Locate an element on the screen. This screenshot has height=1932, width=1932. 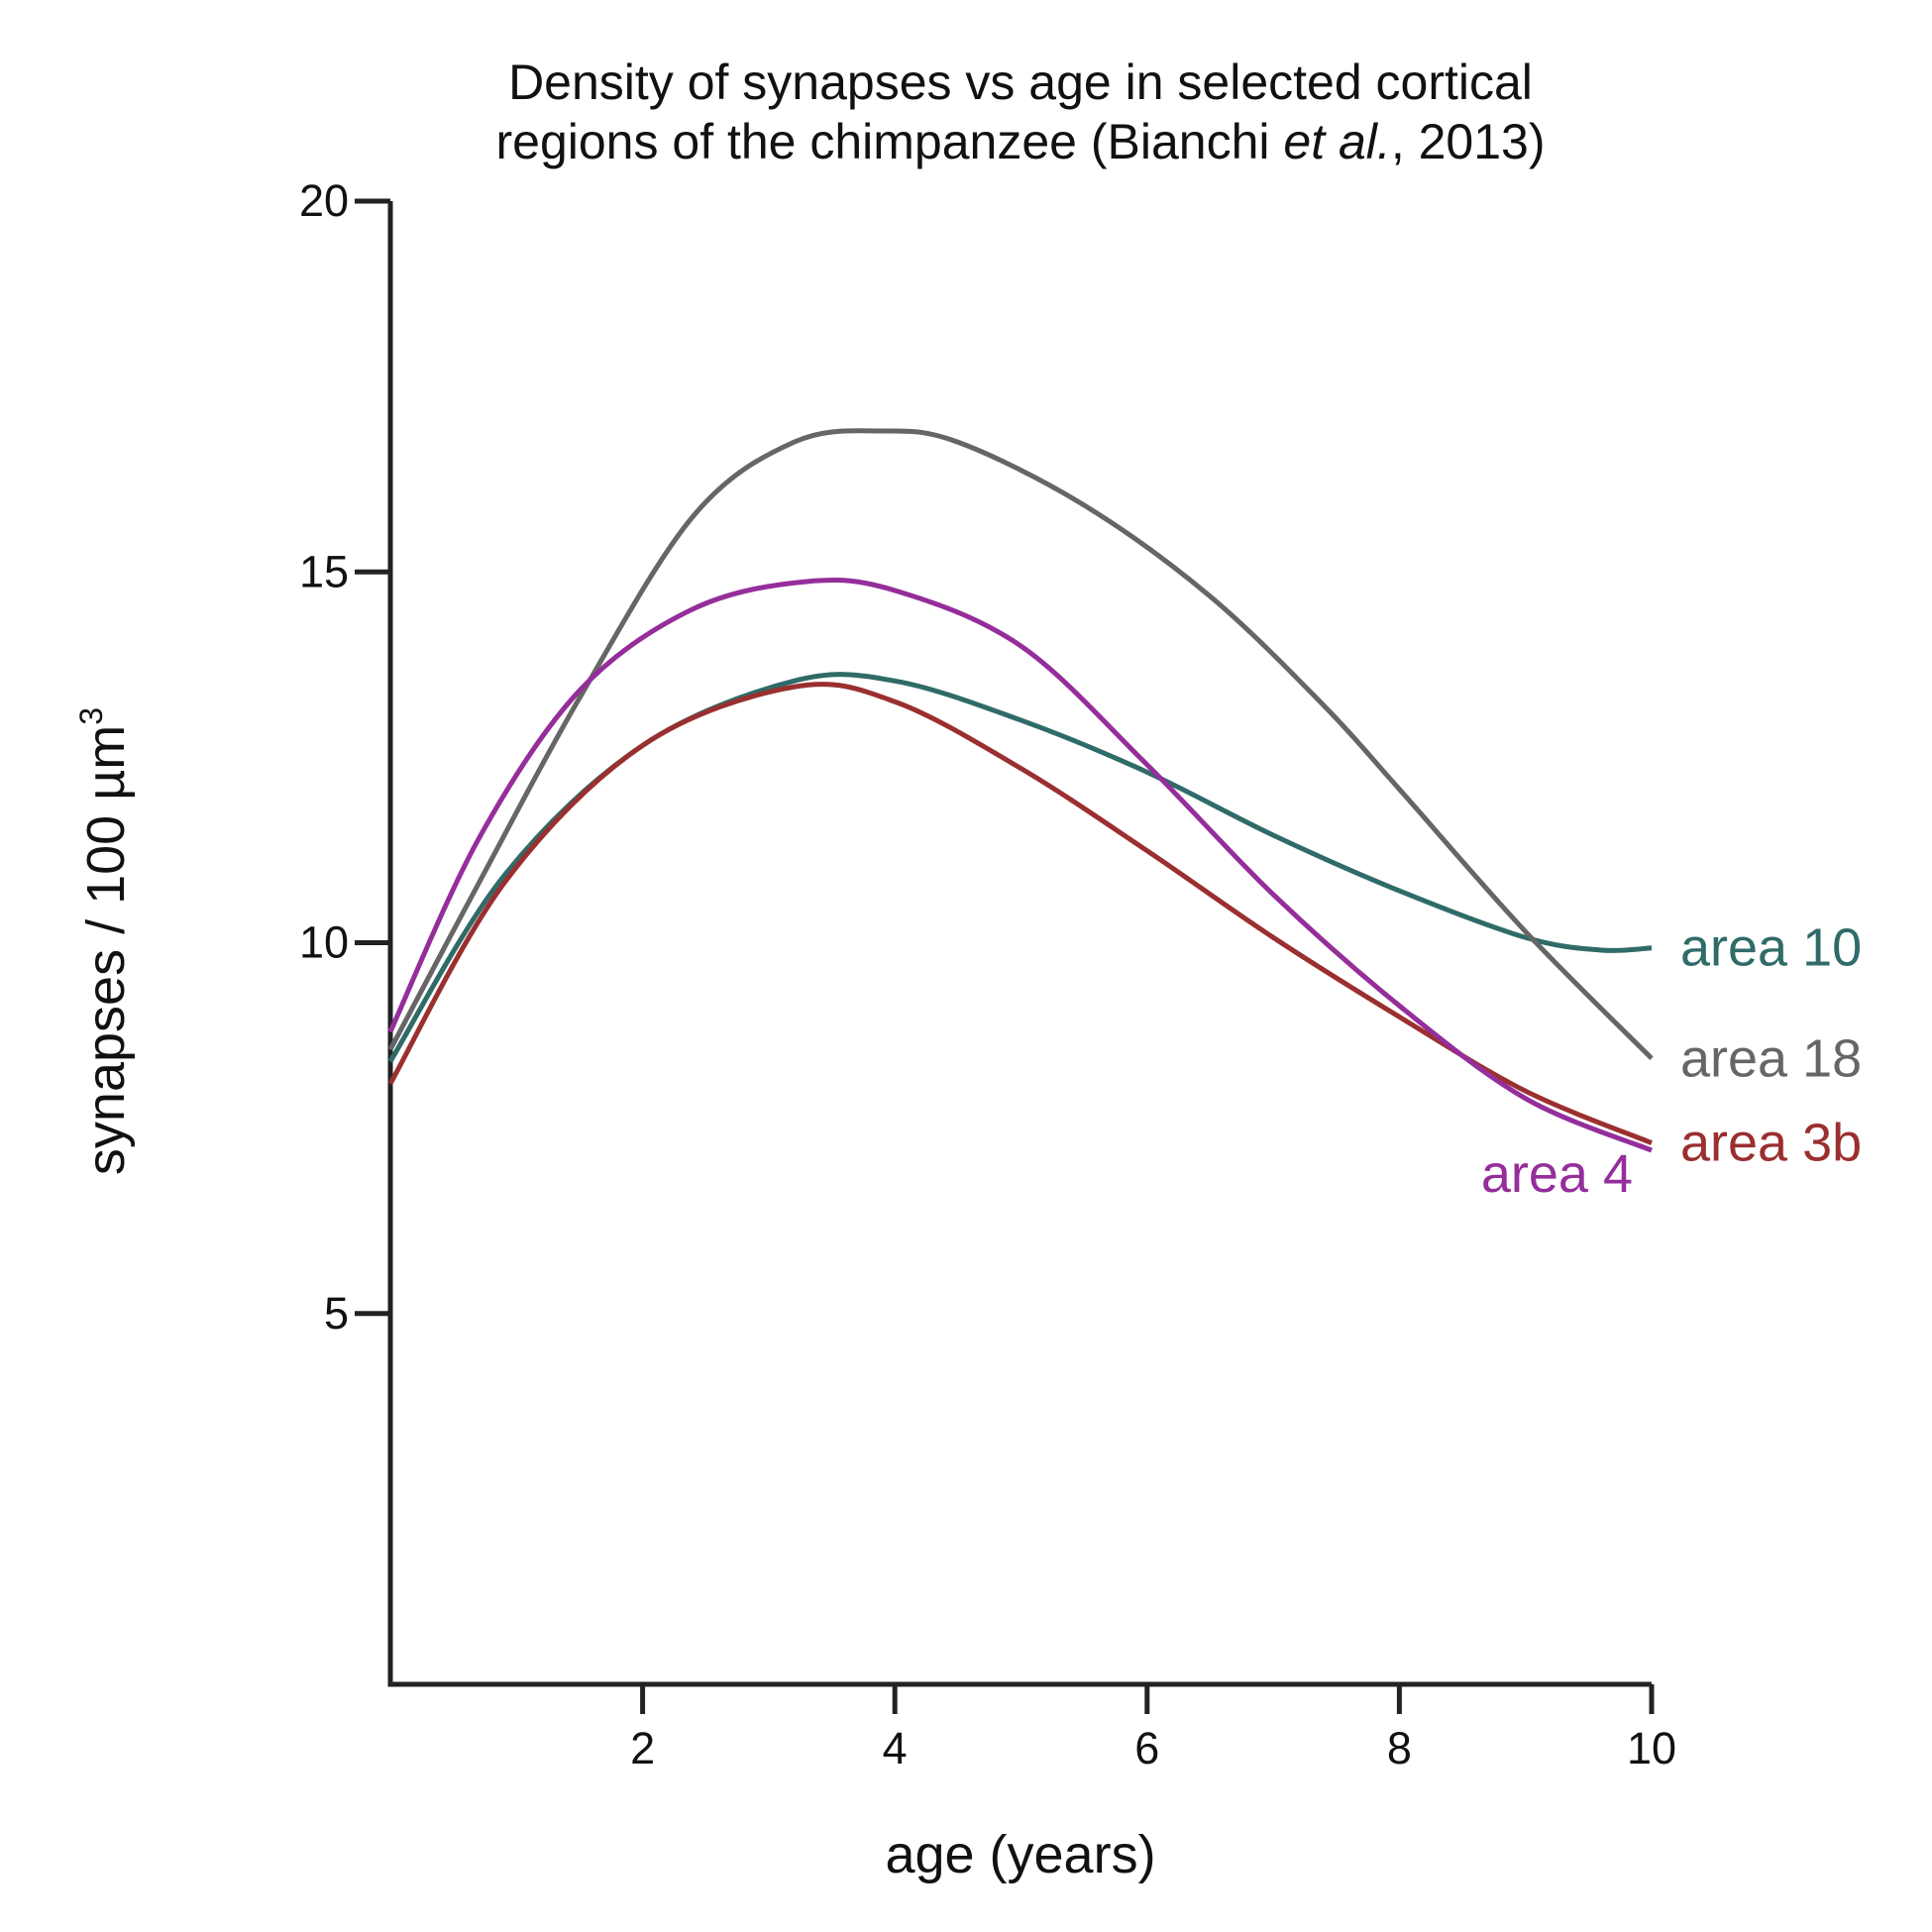
y-tick-label: 15 is located at coordinates (324, 571).